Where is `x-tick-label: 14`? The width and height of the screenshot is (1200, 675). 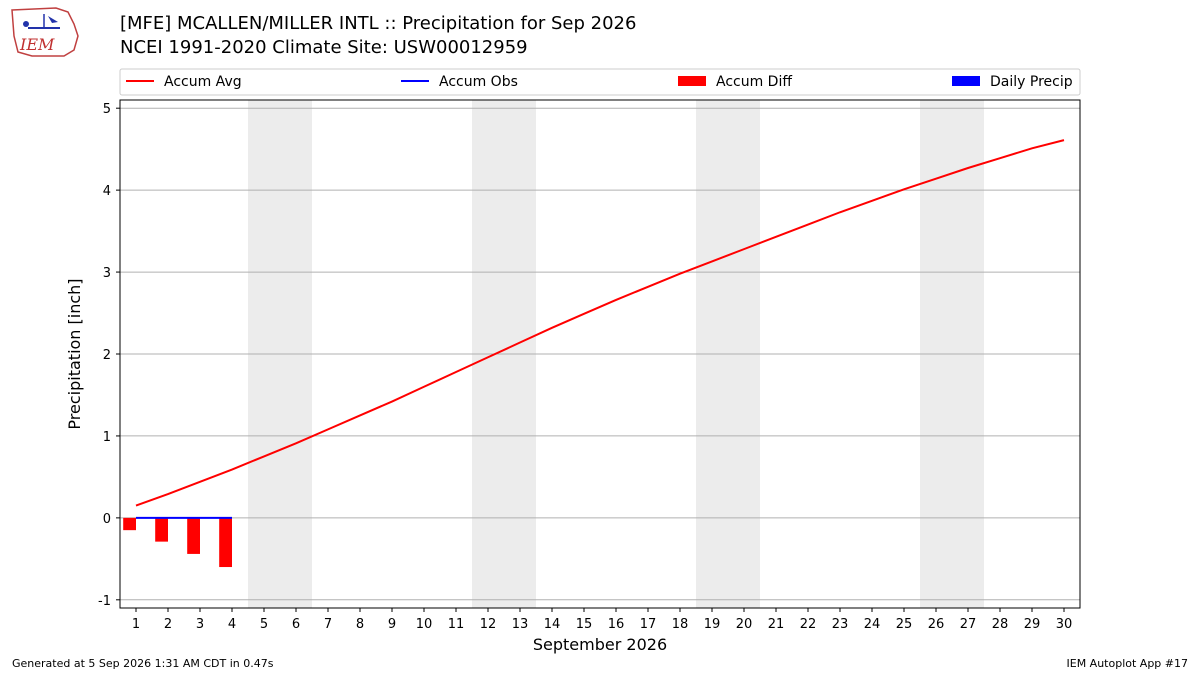
x-tick-label: 14 is located at coordinates (552, 624).